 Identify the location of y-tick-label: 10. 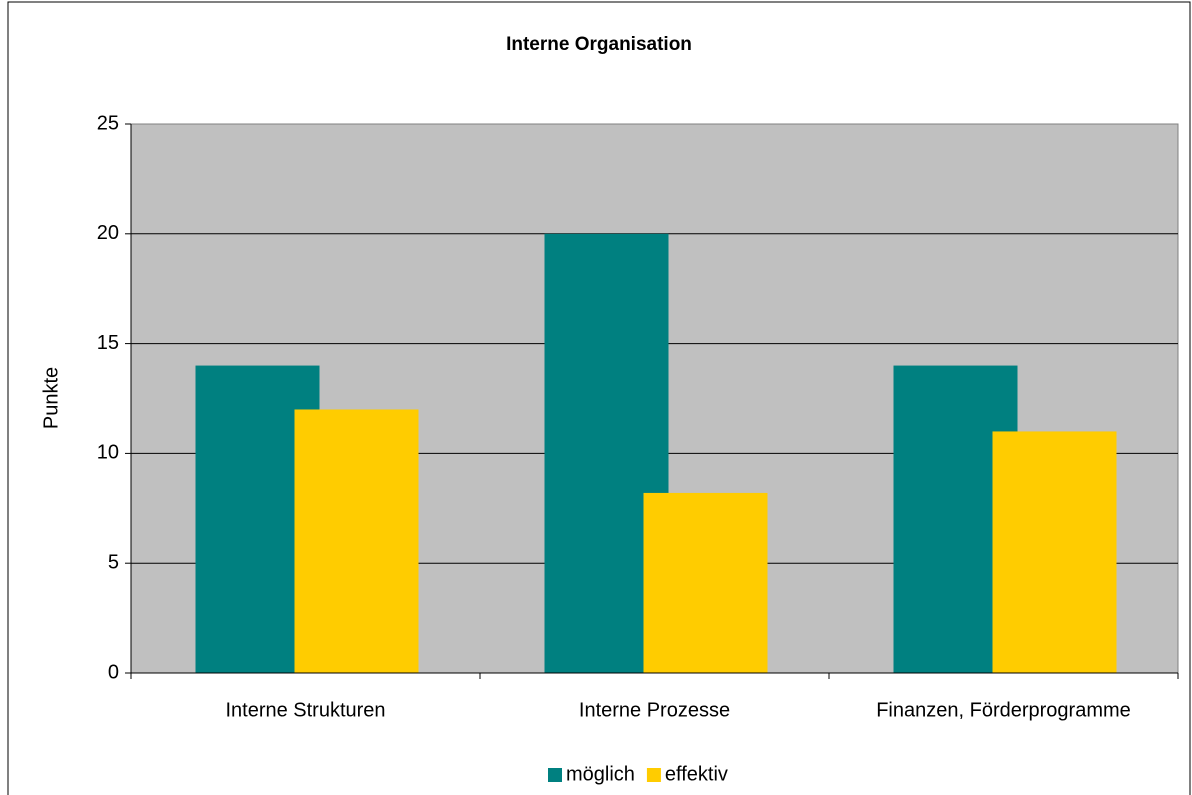
(108, 453).